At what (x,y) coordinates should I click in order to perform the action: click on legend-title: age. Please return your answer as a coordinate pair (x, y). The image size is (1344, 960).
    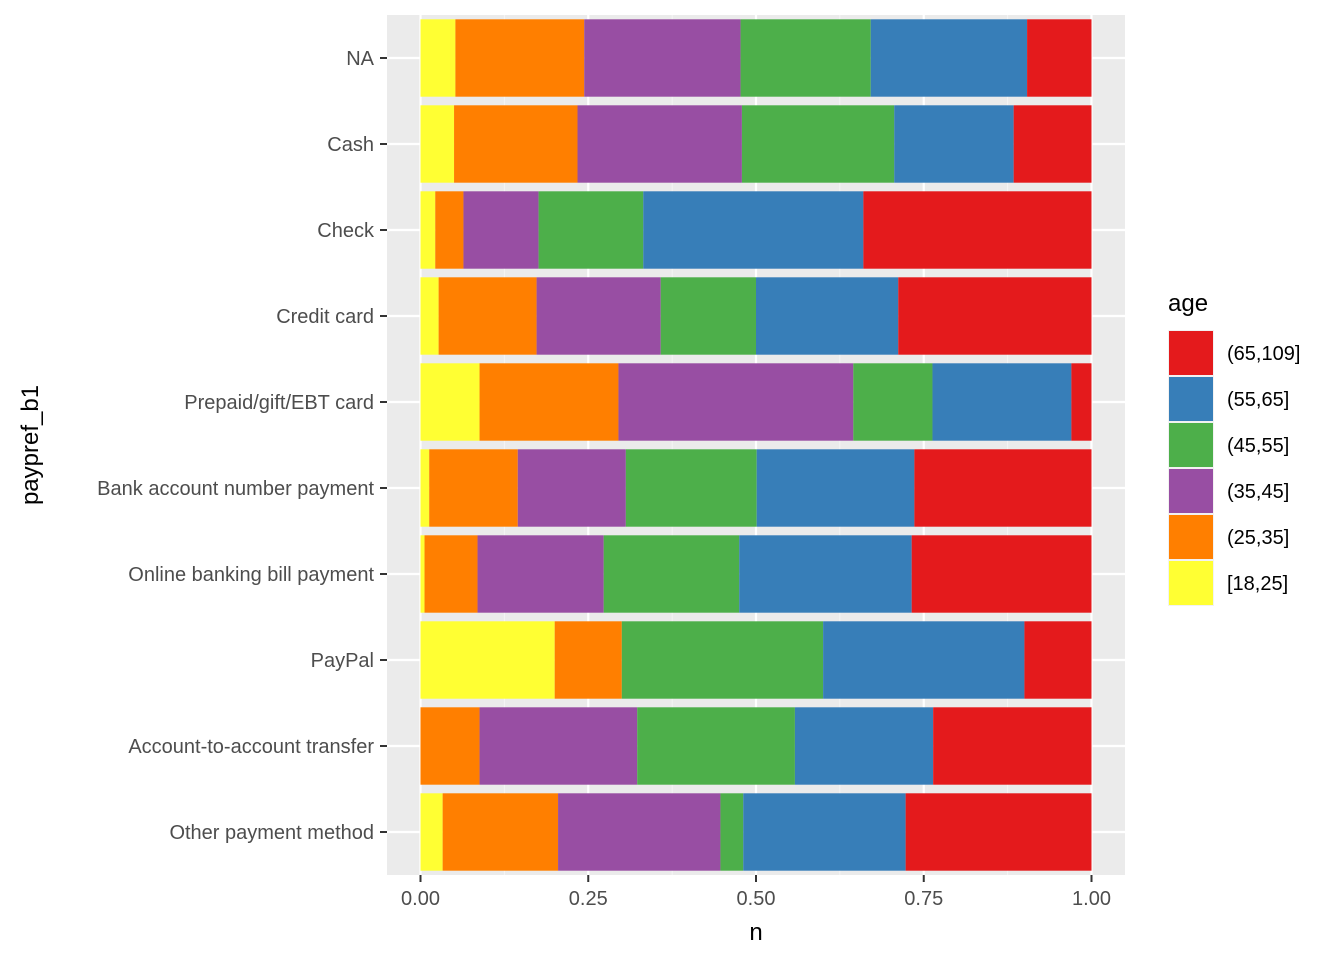
    Looking at the image, I should click on (1188, 303).